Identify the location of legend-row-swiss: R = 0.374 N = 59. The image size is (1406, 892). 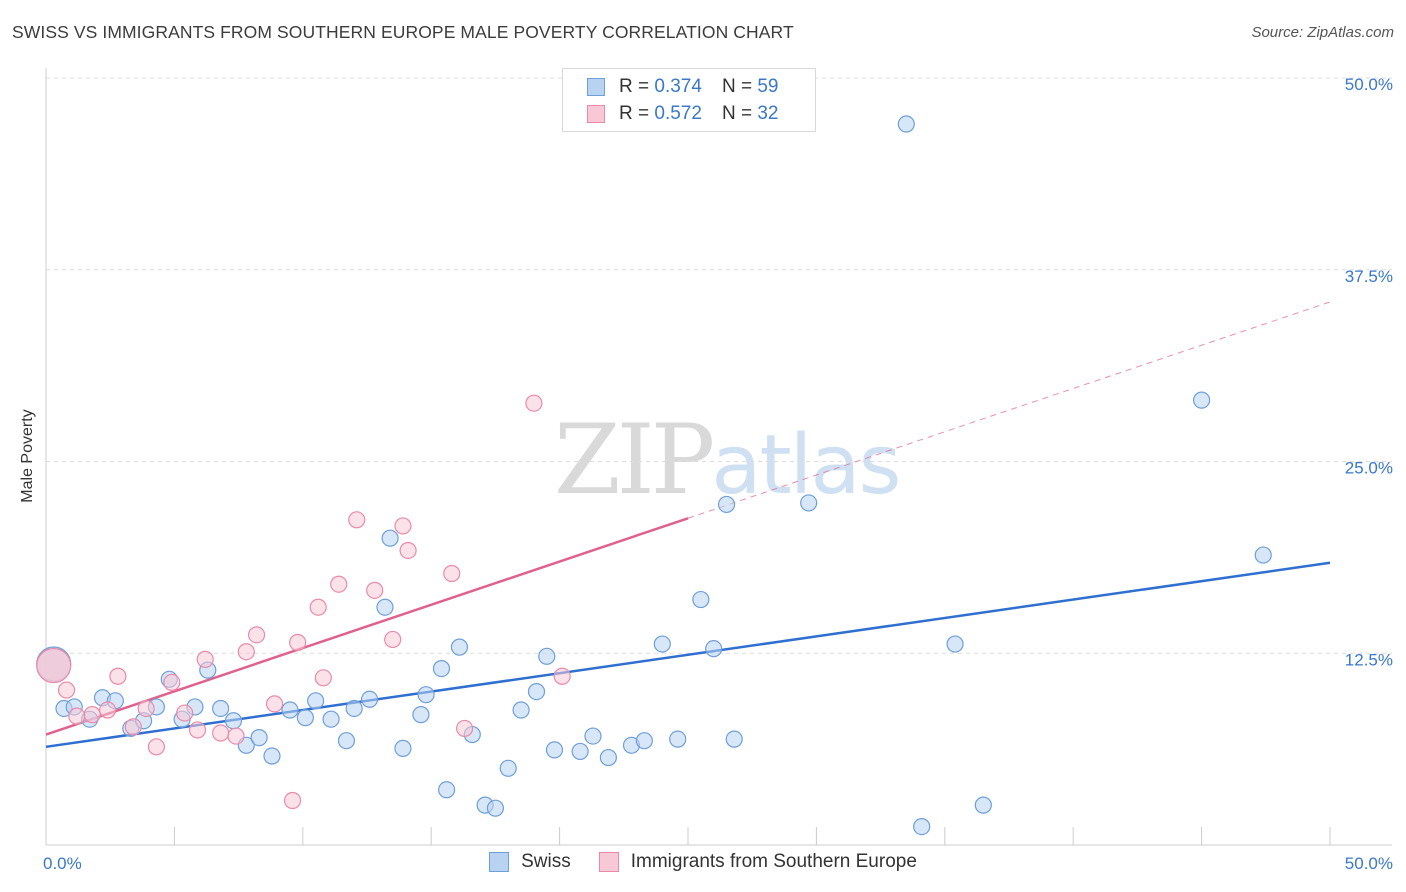
(682, 87).